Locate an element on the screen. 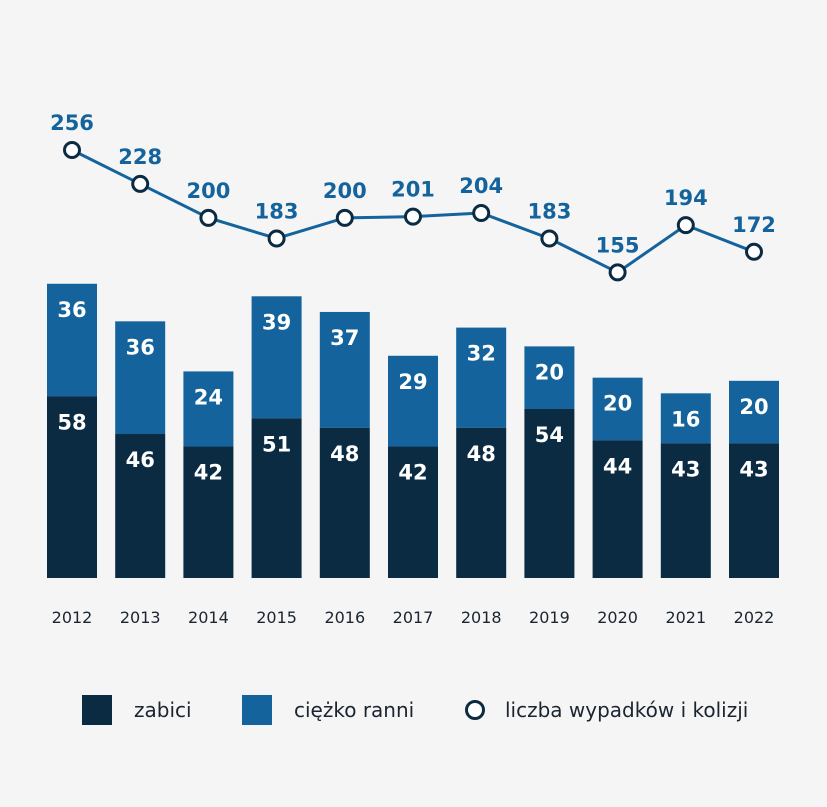 The width and height of the screenshot is (827, 807). x-tick-2013: 2013 is located at coordinates (140, 617).